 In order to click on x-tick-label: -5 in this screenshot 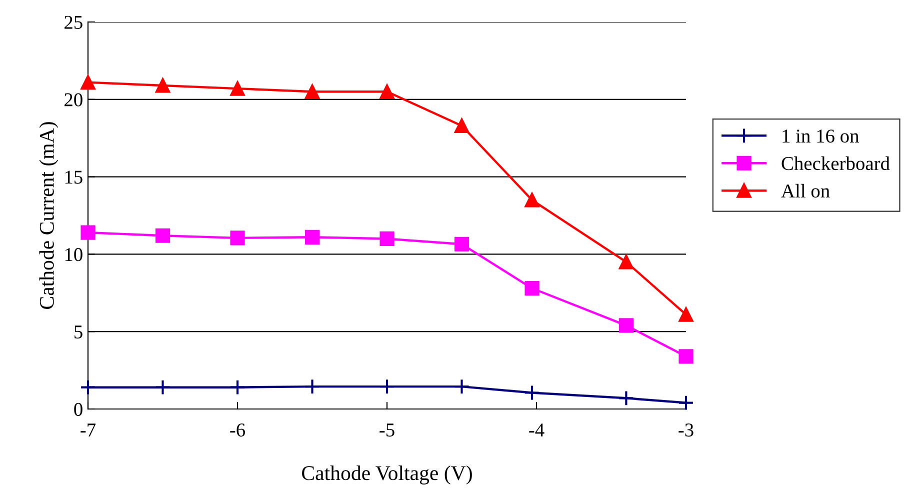, I will do `click(387, 430)`.